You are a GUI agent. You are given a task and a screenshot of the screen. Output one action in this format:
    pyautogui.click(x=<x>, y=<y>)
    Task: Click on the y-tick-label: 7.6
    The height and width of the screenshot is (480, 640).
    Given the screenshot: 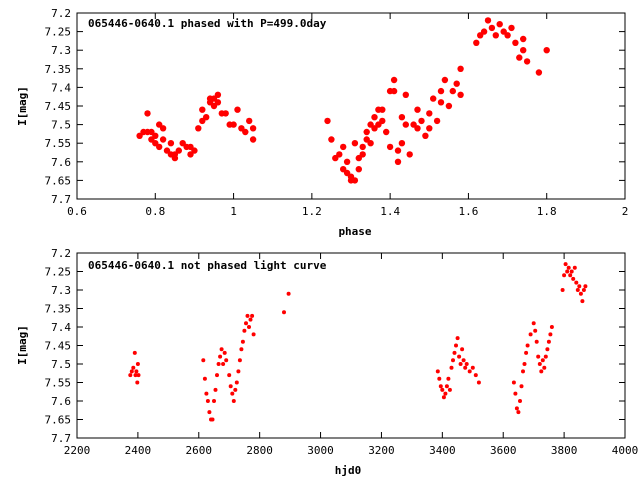 What is the action you would take?
    pyautogui.click(x=61, y=162)
    